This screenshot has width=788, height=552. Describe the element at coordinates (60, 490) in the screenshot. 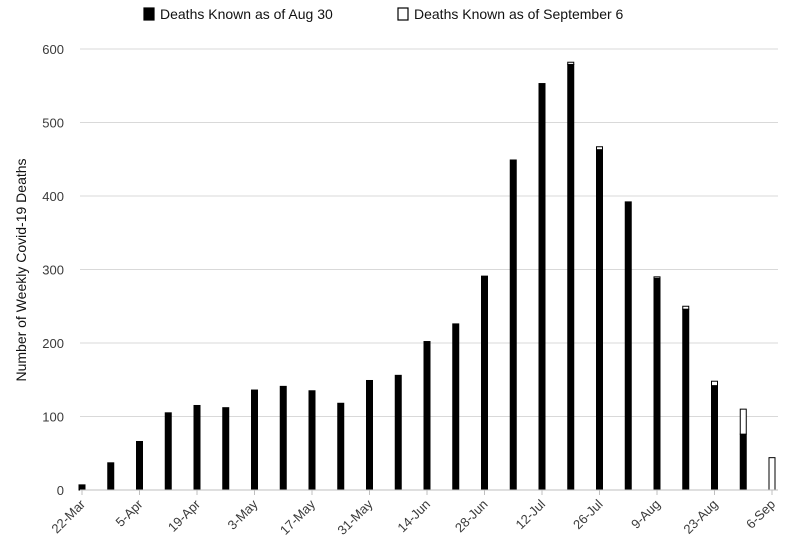

I see `y-tick-label: 0` at that location.